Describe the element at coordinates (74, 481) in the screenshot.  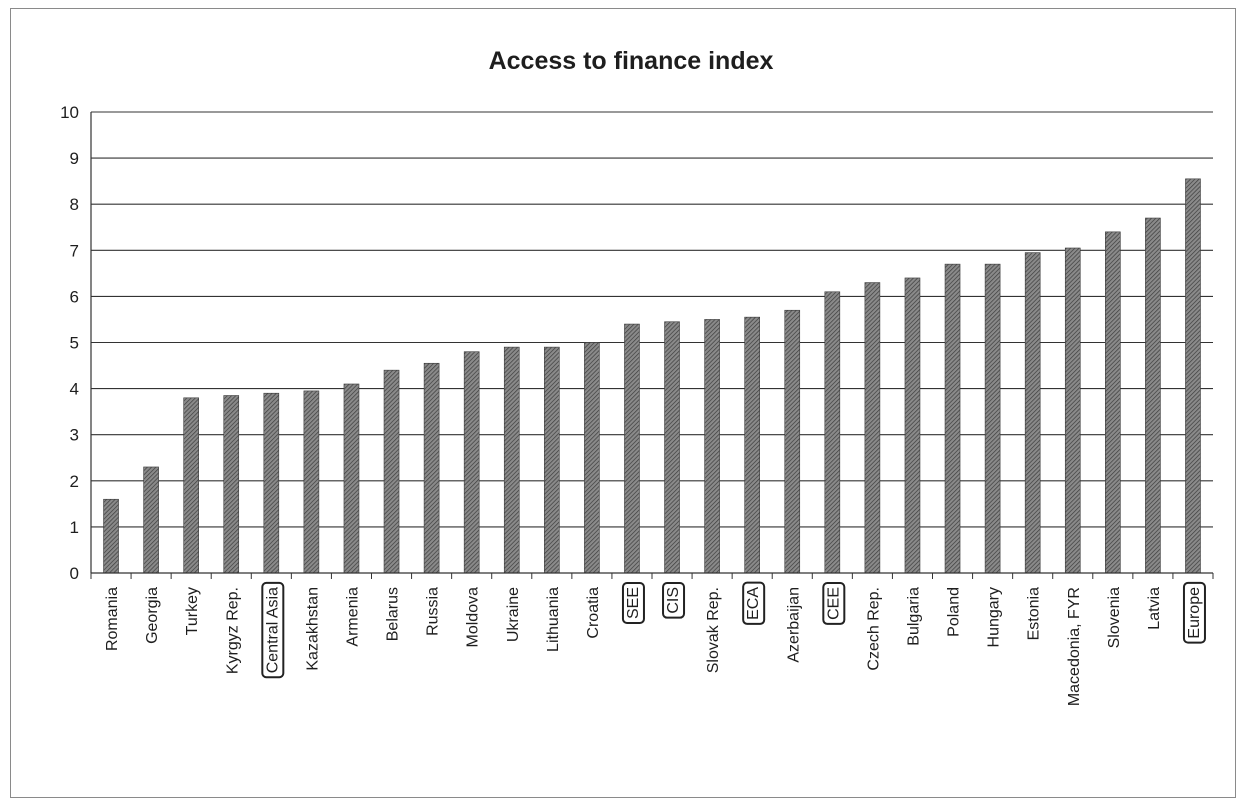
I see `y-tick-label: 2` at that location.